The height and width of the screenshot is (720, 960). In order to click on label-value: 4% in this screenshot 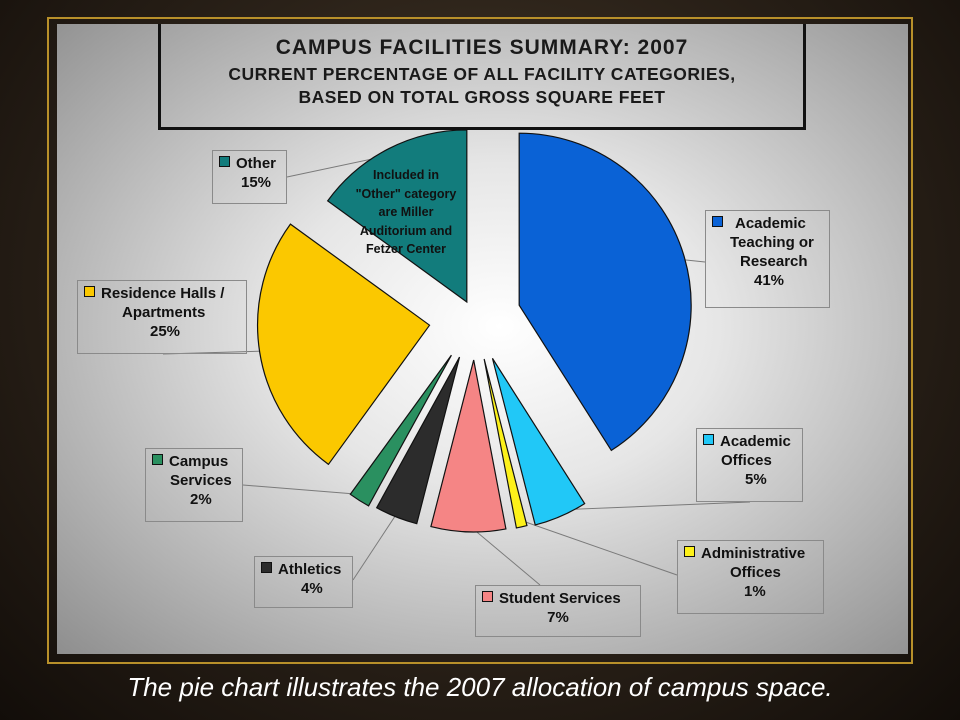, I will do `click(312, 588)`.